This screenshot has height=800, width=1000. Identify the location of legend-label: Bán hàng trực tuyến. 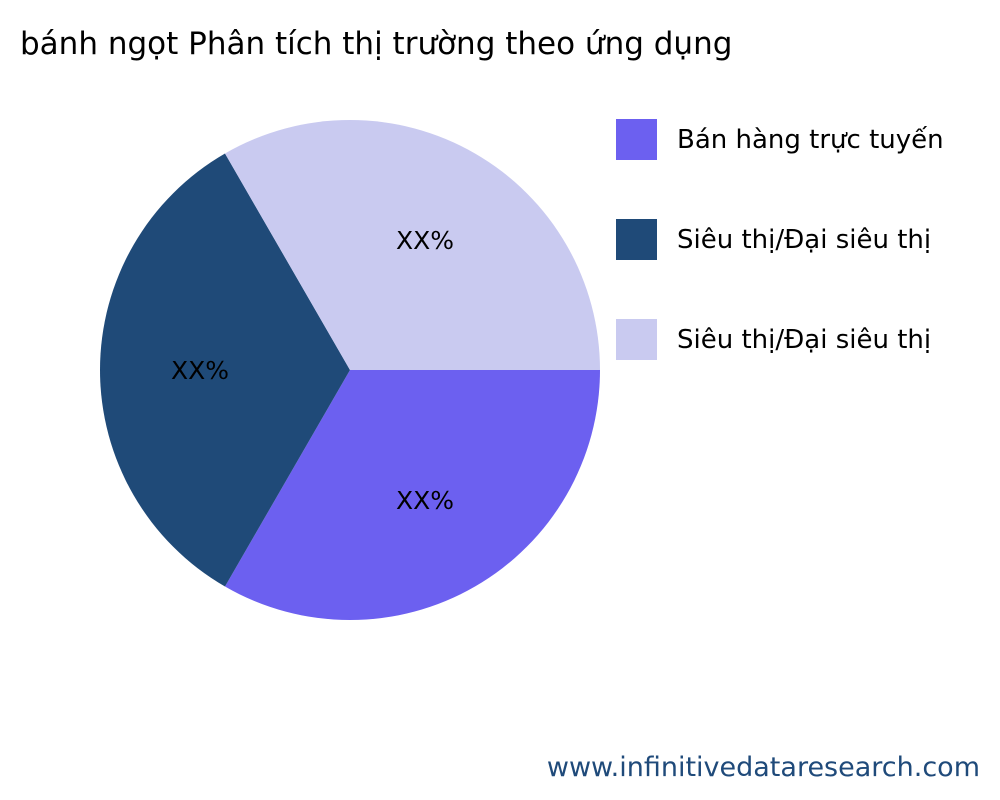
(810, 139).